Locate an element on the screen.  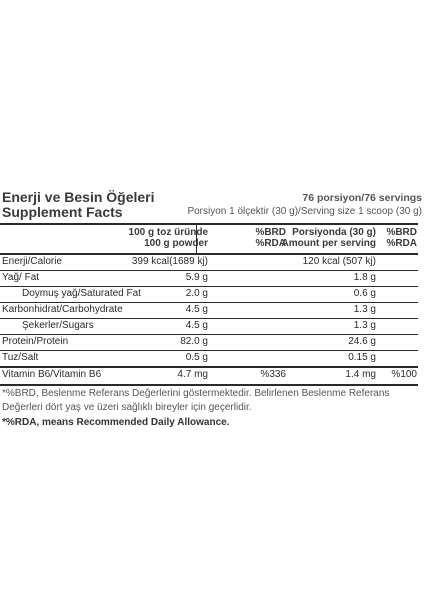
row-per100: 5.9 g is located at coordinates (196, 277).